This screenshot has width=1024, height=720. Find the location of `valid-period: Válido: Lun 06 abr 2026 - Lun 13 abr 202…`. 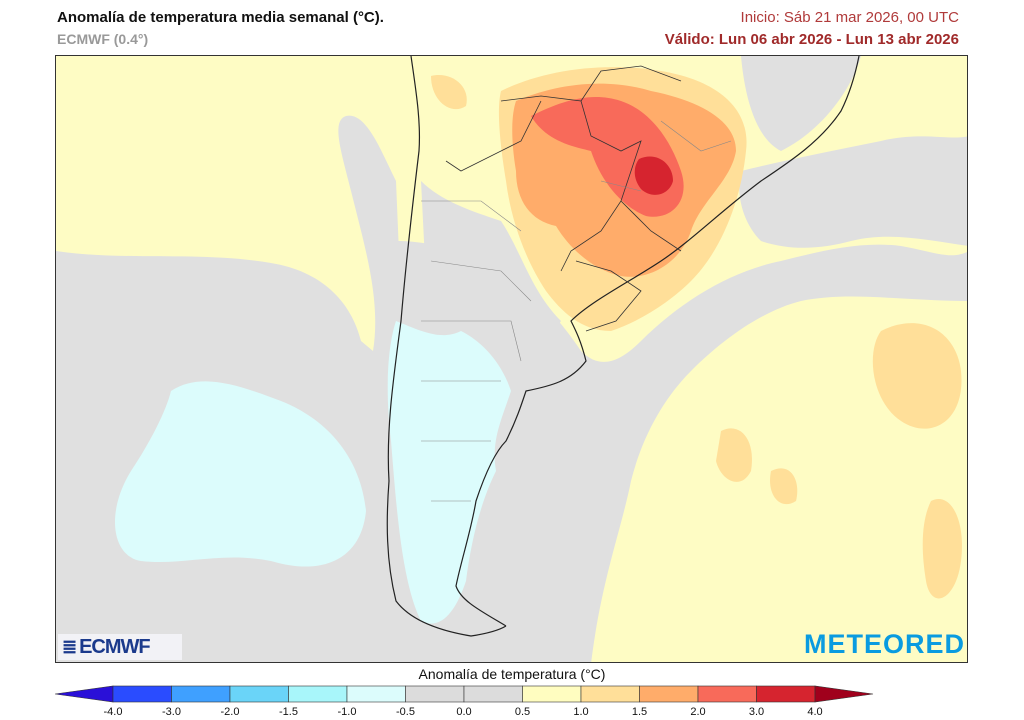

valid-period: Válido: Lun 06 abr 2026 - Lun 13 abr 202… is located at coordinates (811, 39).